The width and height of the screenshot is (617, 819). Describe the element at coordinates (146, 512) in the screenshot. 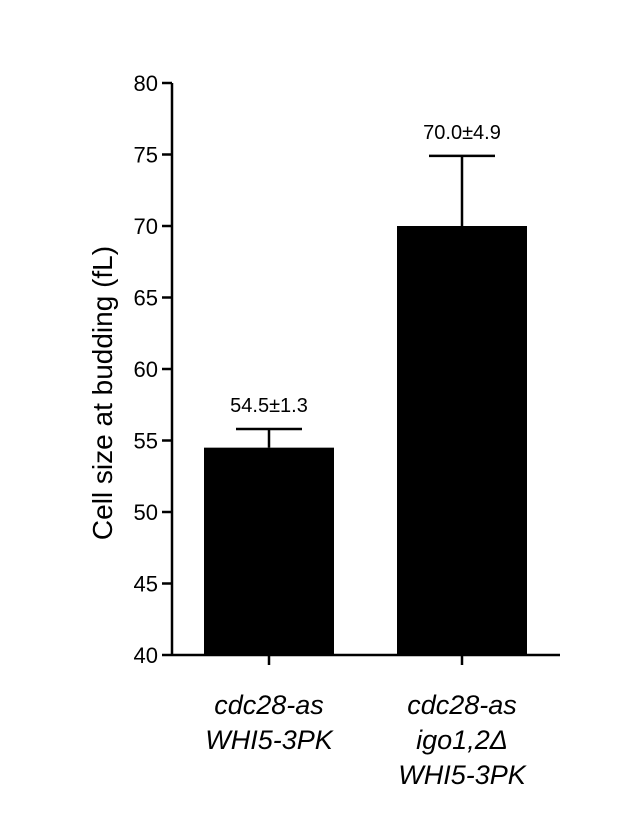

I see `y-tick-label: 50` at that location.